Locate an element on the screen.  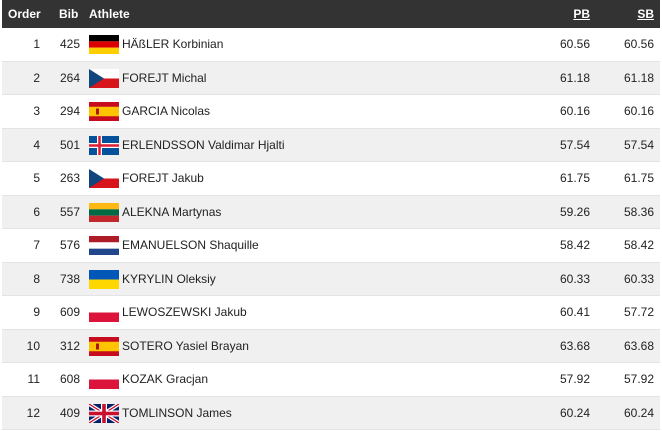
sb-cell: 57.54 is located at coordinates (638, 144).